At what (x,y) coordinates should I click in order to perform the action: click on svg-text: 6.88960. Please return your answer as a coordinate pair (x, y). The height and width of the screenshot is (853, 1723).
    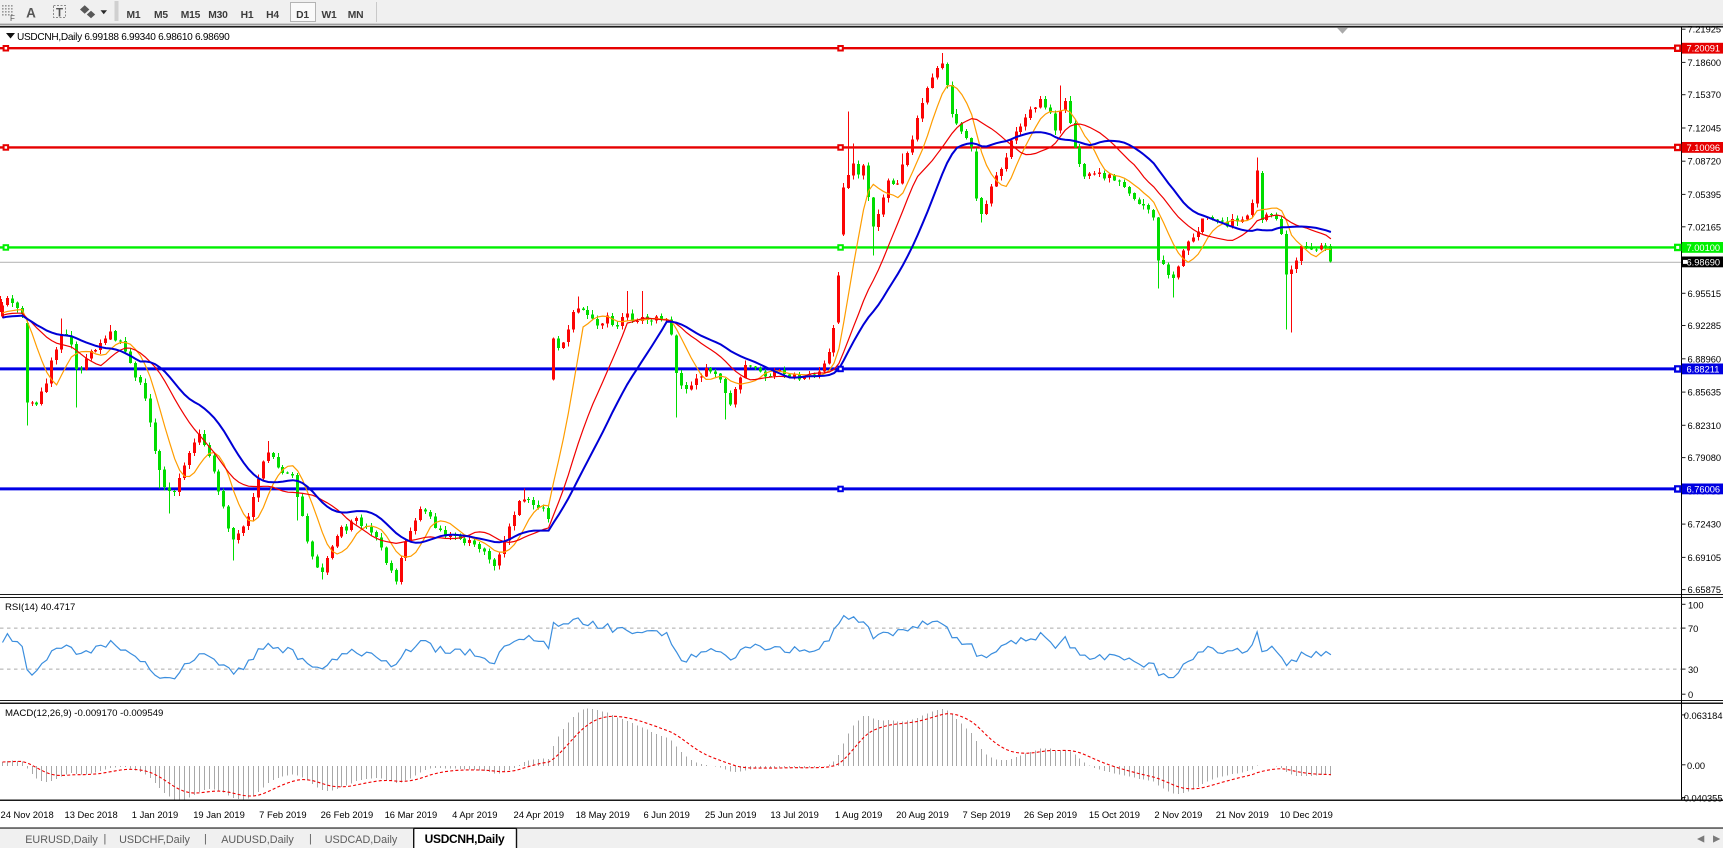
    Looking at the image, I should click on (1705, 359).